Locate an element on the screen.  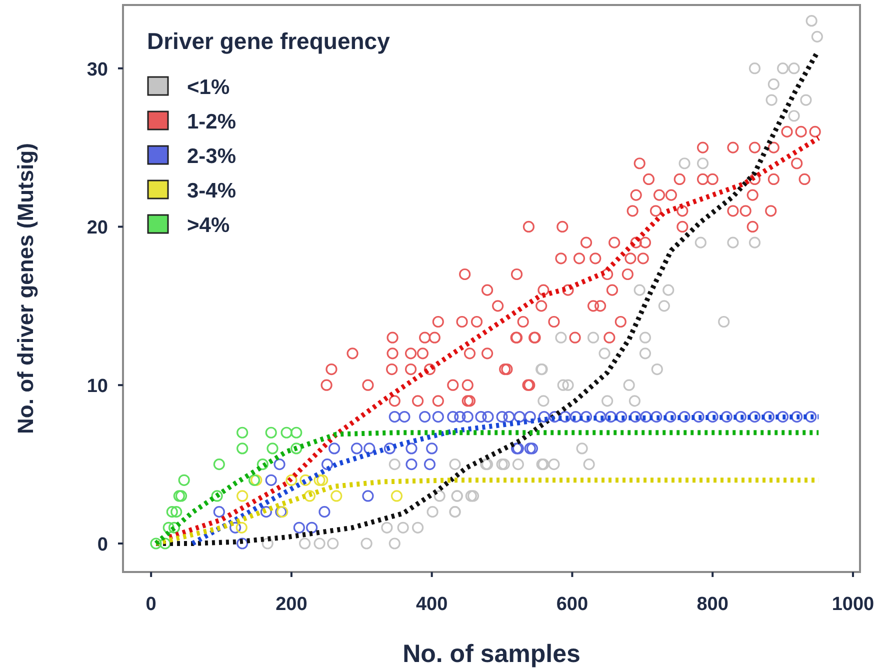
y-tick-label: 30 is located at coordinates (97, 69).